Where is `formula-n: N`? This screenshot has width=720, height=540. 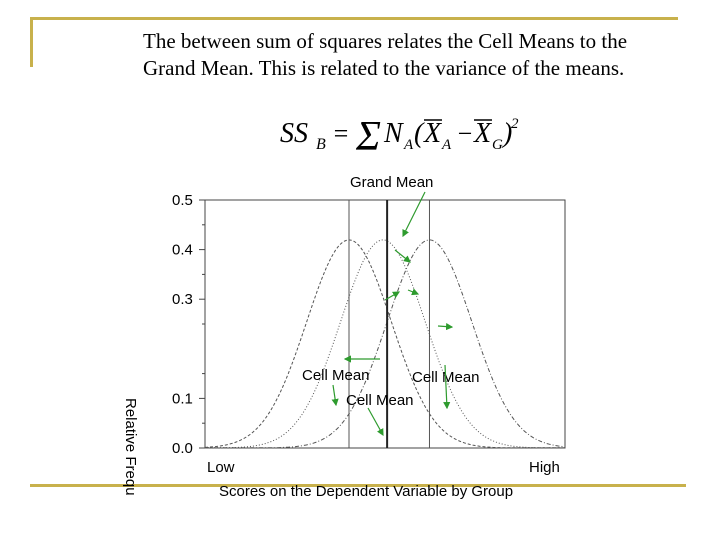 formula-n: N is located at coordinates (393, 133).